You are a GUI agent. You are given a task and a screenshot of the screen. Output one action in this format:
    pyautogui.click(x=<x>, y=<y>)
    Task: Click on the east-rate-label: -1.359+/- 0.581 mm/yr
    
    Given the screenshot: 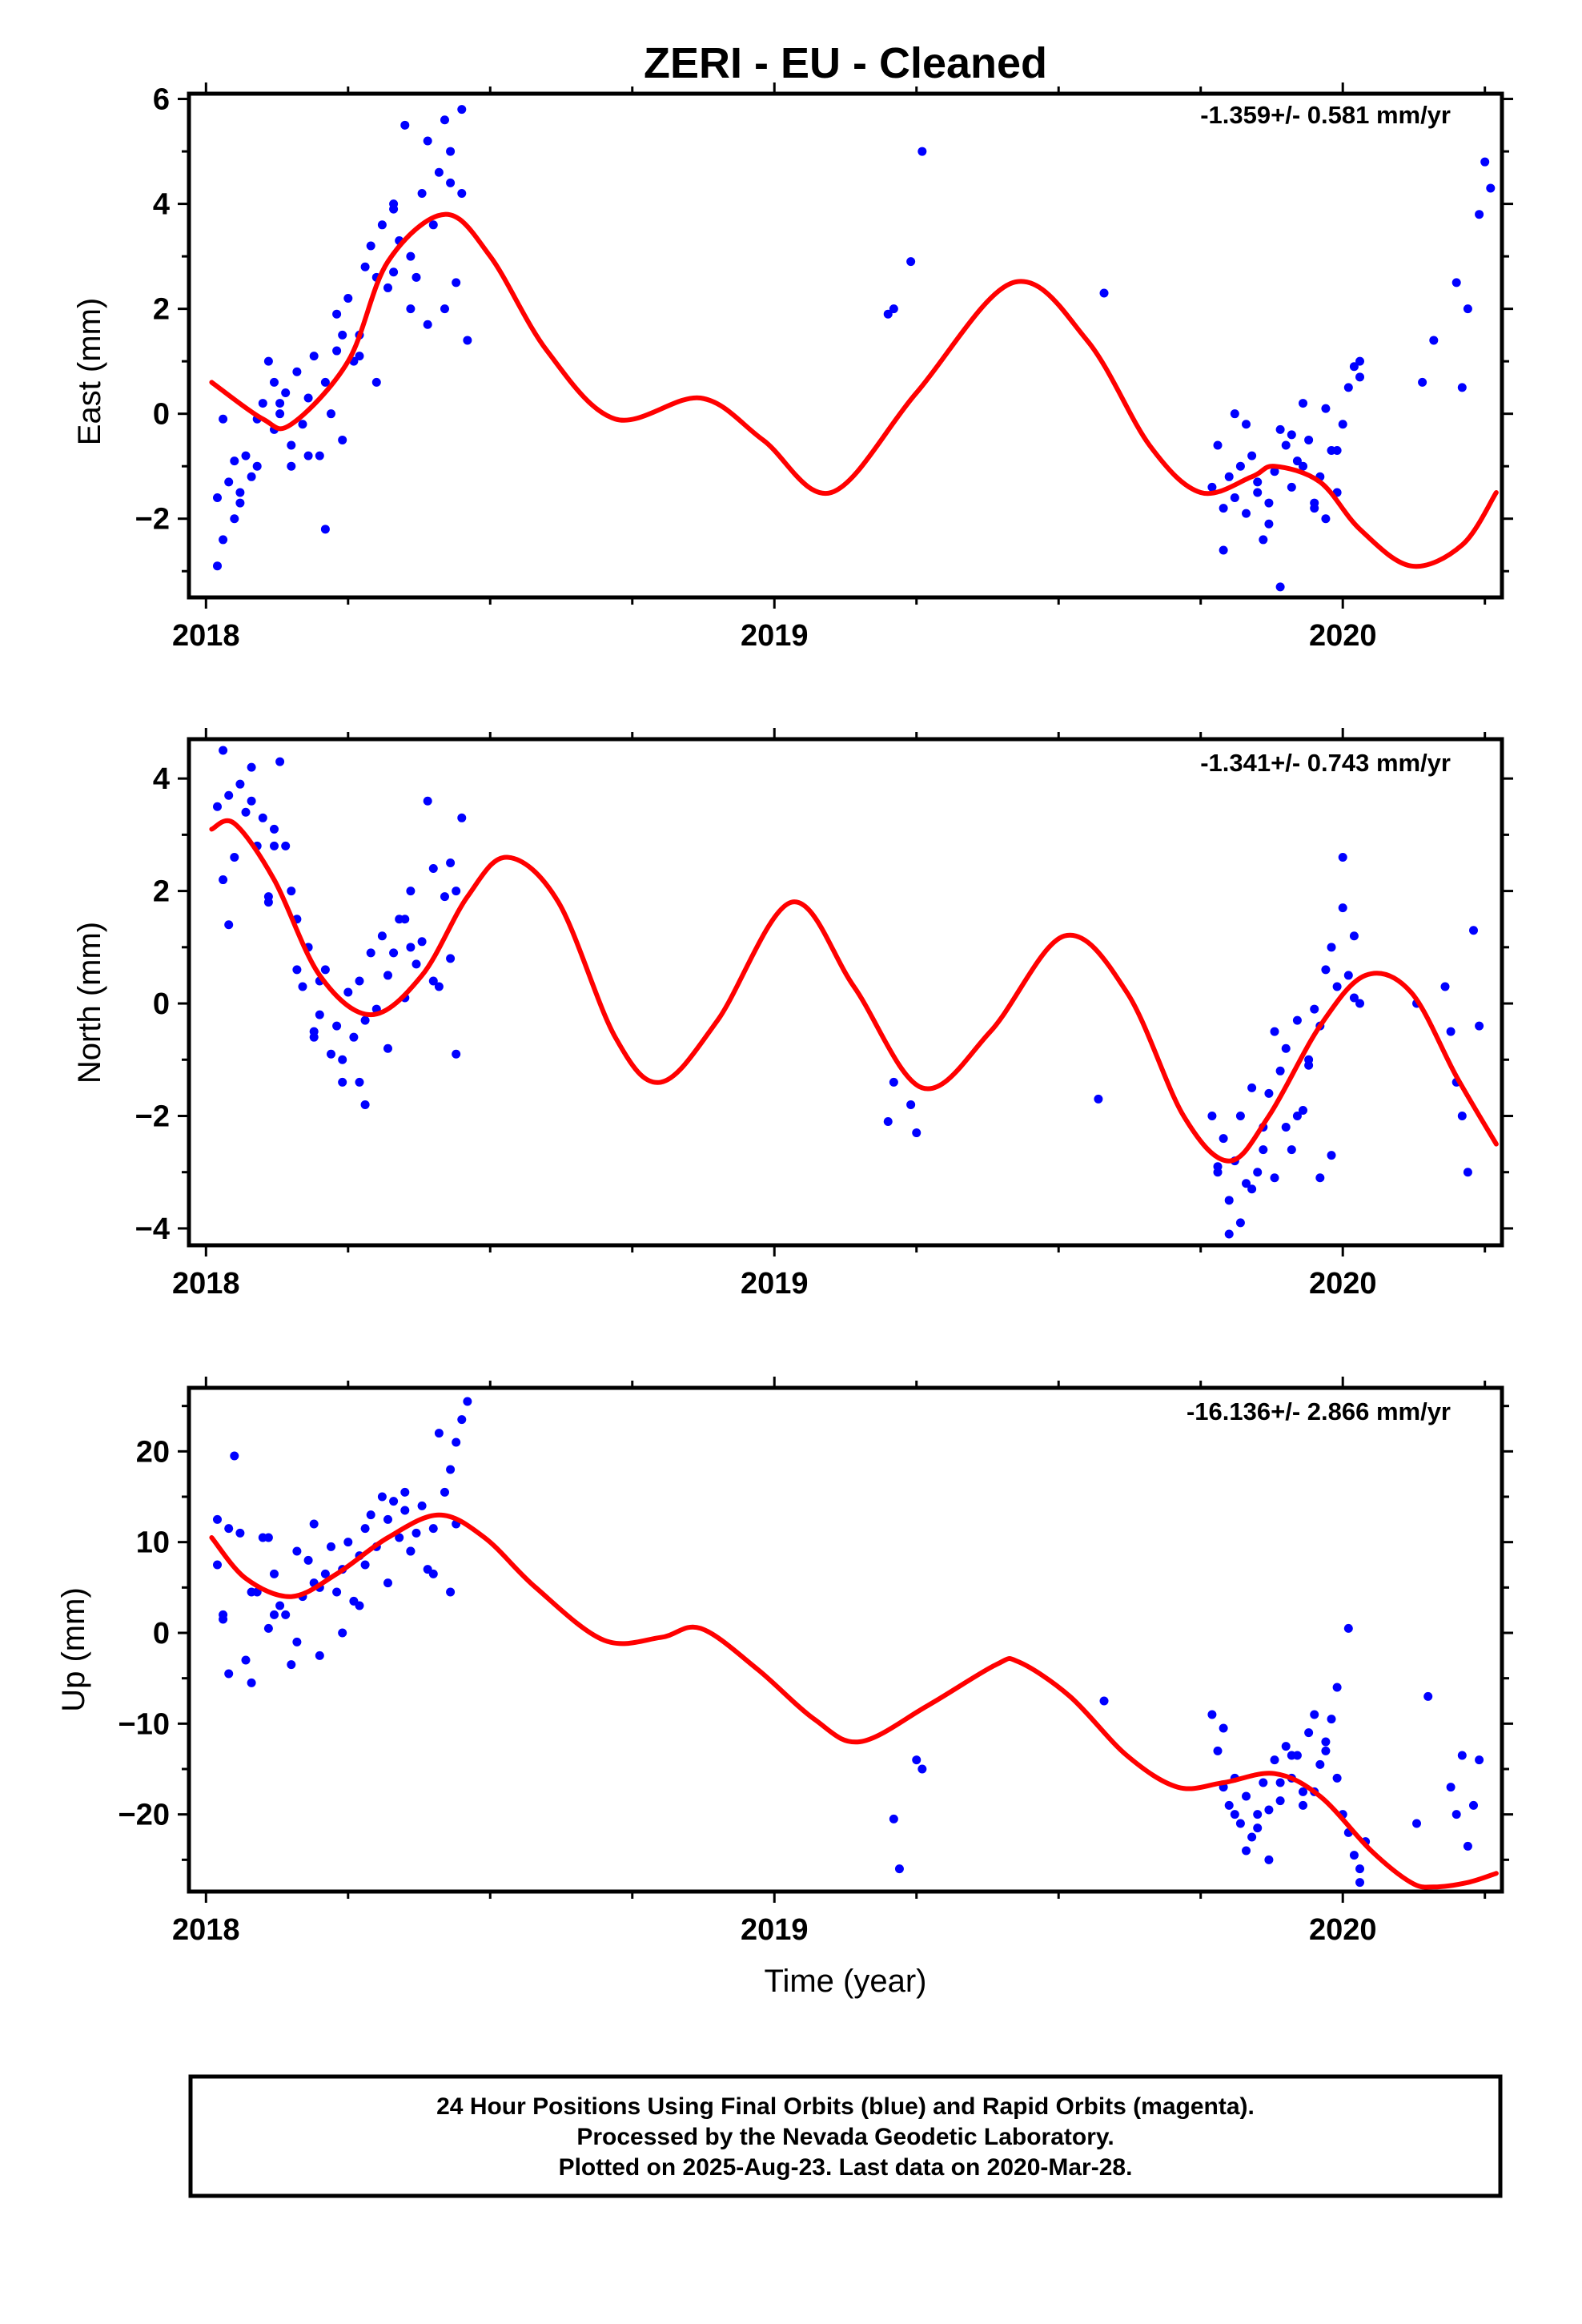 What is the action you would take?
    pyautogui.click(x=1326, y=115)
    